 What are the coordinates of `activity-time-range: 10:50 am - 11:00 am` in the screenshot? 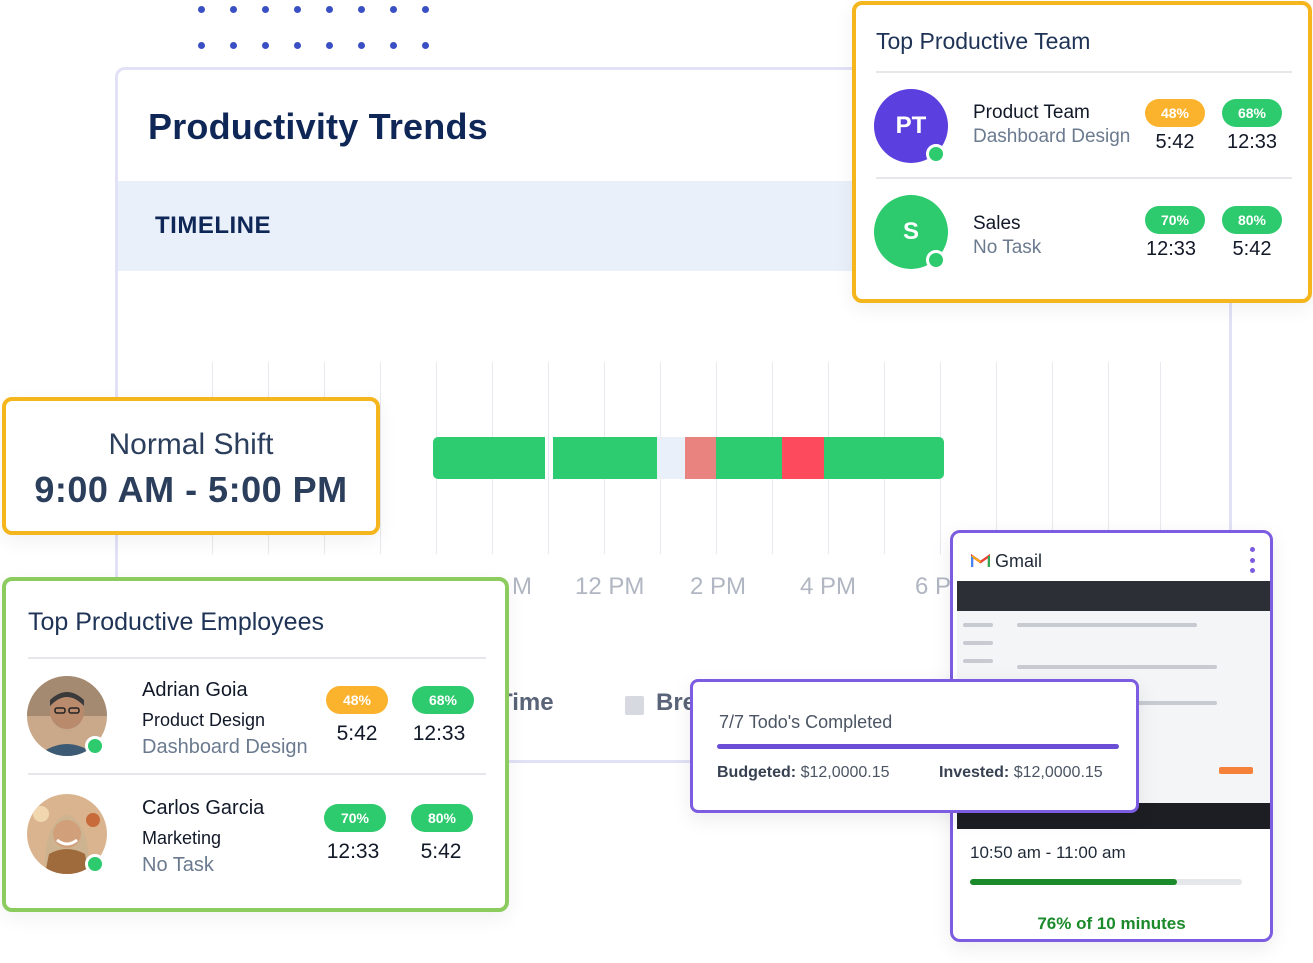 It's located at (1048, 852).